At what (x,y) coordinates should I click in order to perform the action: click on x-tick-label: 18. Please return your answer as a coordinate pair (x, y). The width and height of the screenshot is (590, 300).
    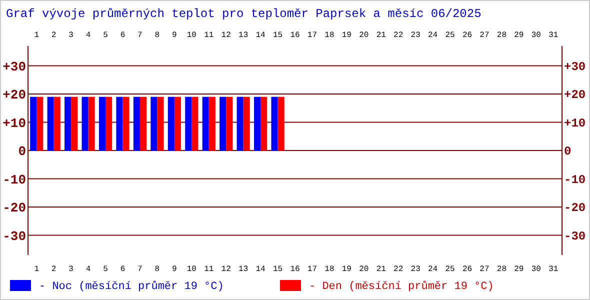
    Looking at the image, I should click on (329, 35).